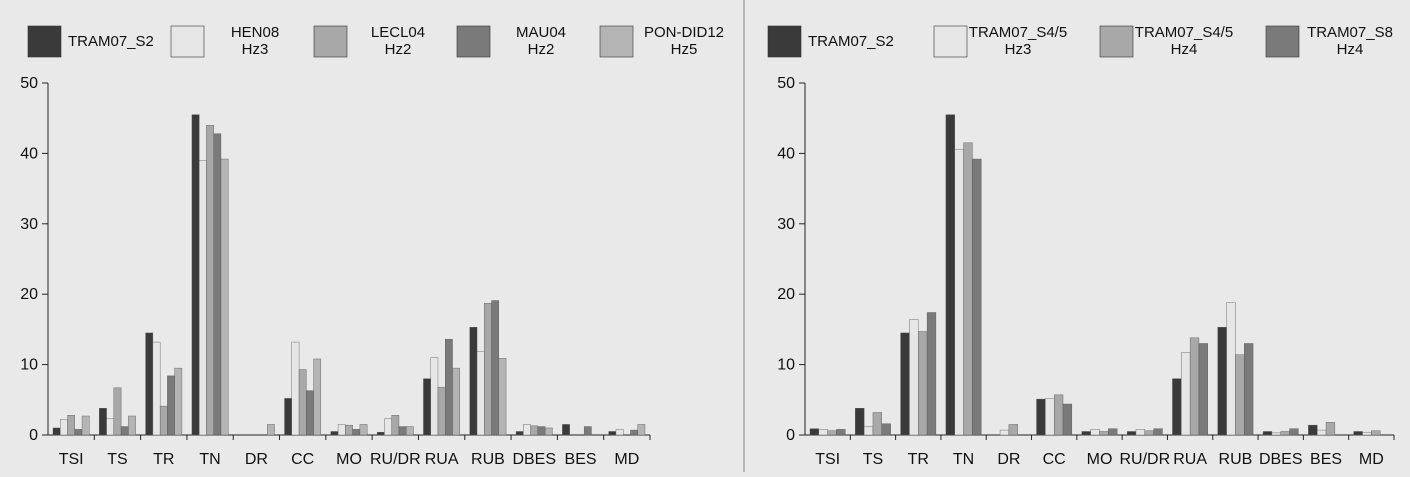 The width and height of the screenshot is (1410, 477). Describe the element at coordinates (302, 402) in the screenshot. I see `bar-lecl04-hz2-cc` at that location.